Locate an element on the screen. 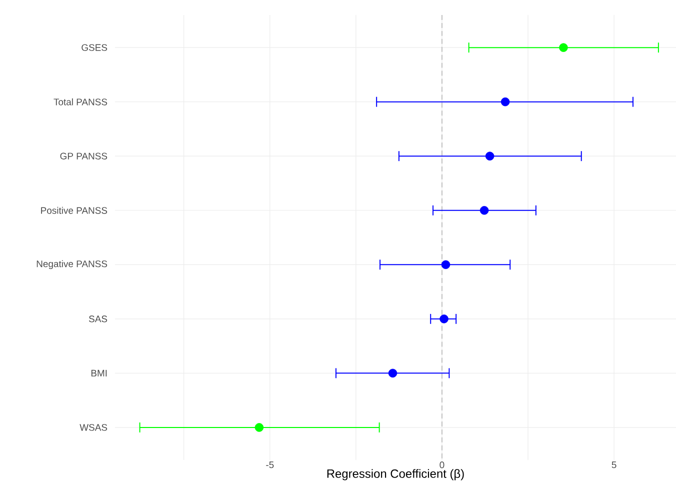 Image resolution: width=676 pixels, height=497 pixels. x-tick-label: 0 is located at coordinates (442, 465).